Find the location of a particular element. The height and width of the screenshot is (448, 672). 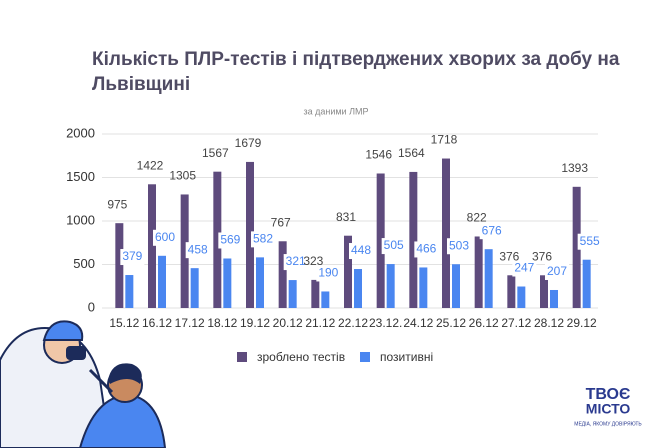

x-tick-label: 15.12 is located at coordinates (124, 323).